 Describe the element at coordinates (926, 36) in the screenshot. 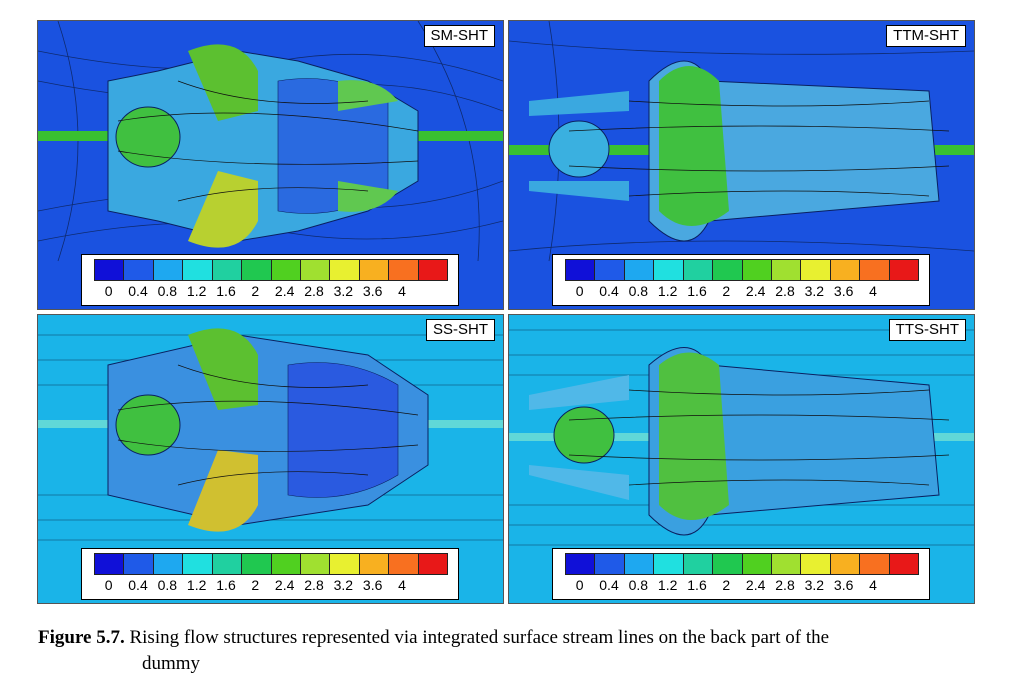

I see `panel-label: TTM-SHT` at that location.